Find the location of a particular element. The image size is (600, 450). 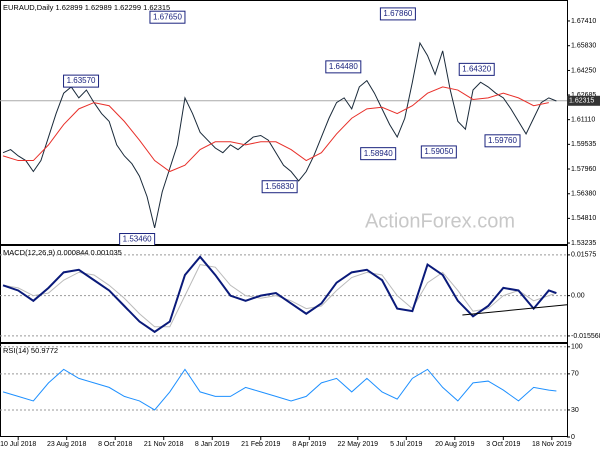

annotation-label: 1.59050 is located at coordinates (438, 151).